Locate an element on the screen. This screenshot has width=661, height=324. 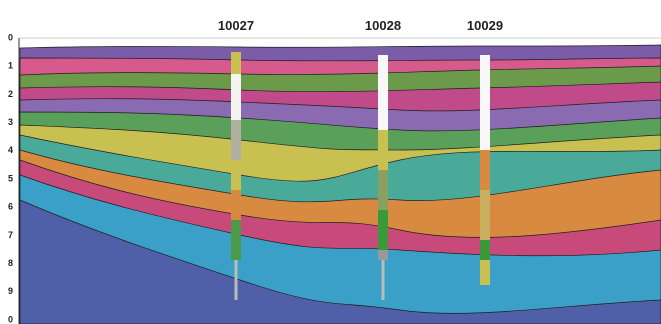
depth-label: 8 is located at coordinates (10, 263).